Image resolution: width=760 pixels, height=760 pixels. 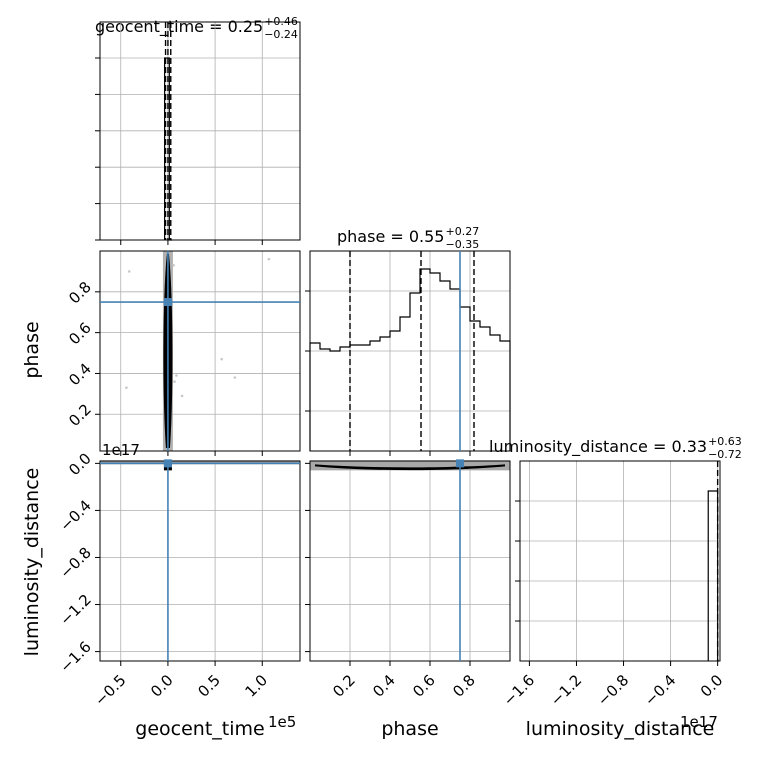 I want to click on panel-title-text: geocent_time = 0.25, so click(x=179, y=27).